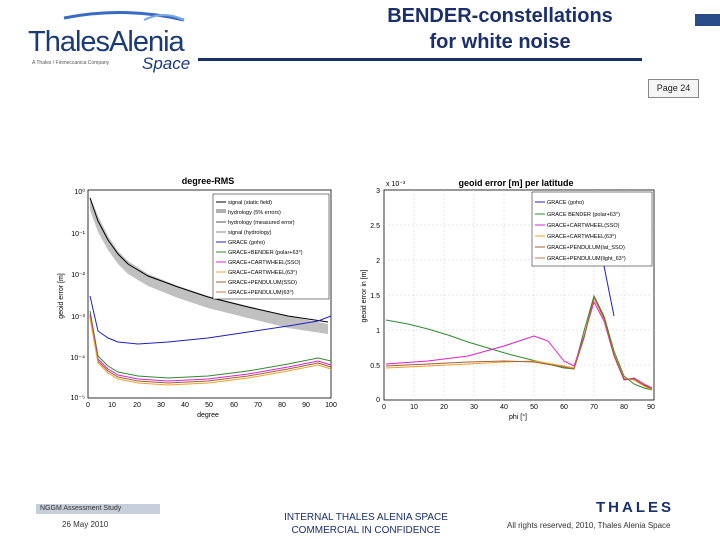 The height and width of the screenshot is (540, 720). What do you see at coordinates (414, 407) in the screenshot?
I see `right-xtick: 10` at bounding box center [414, 407].